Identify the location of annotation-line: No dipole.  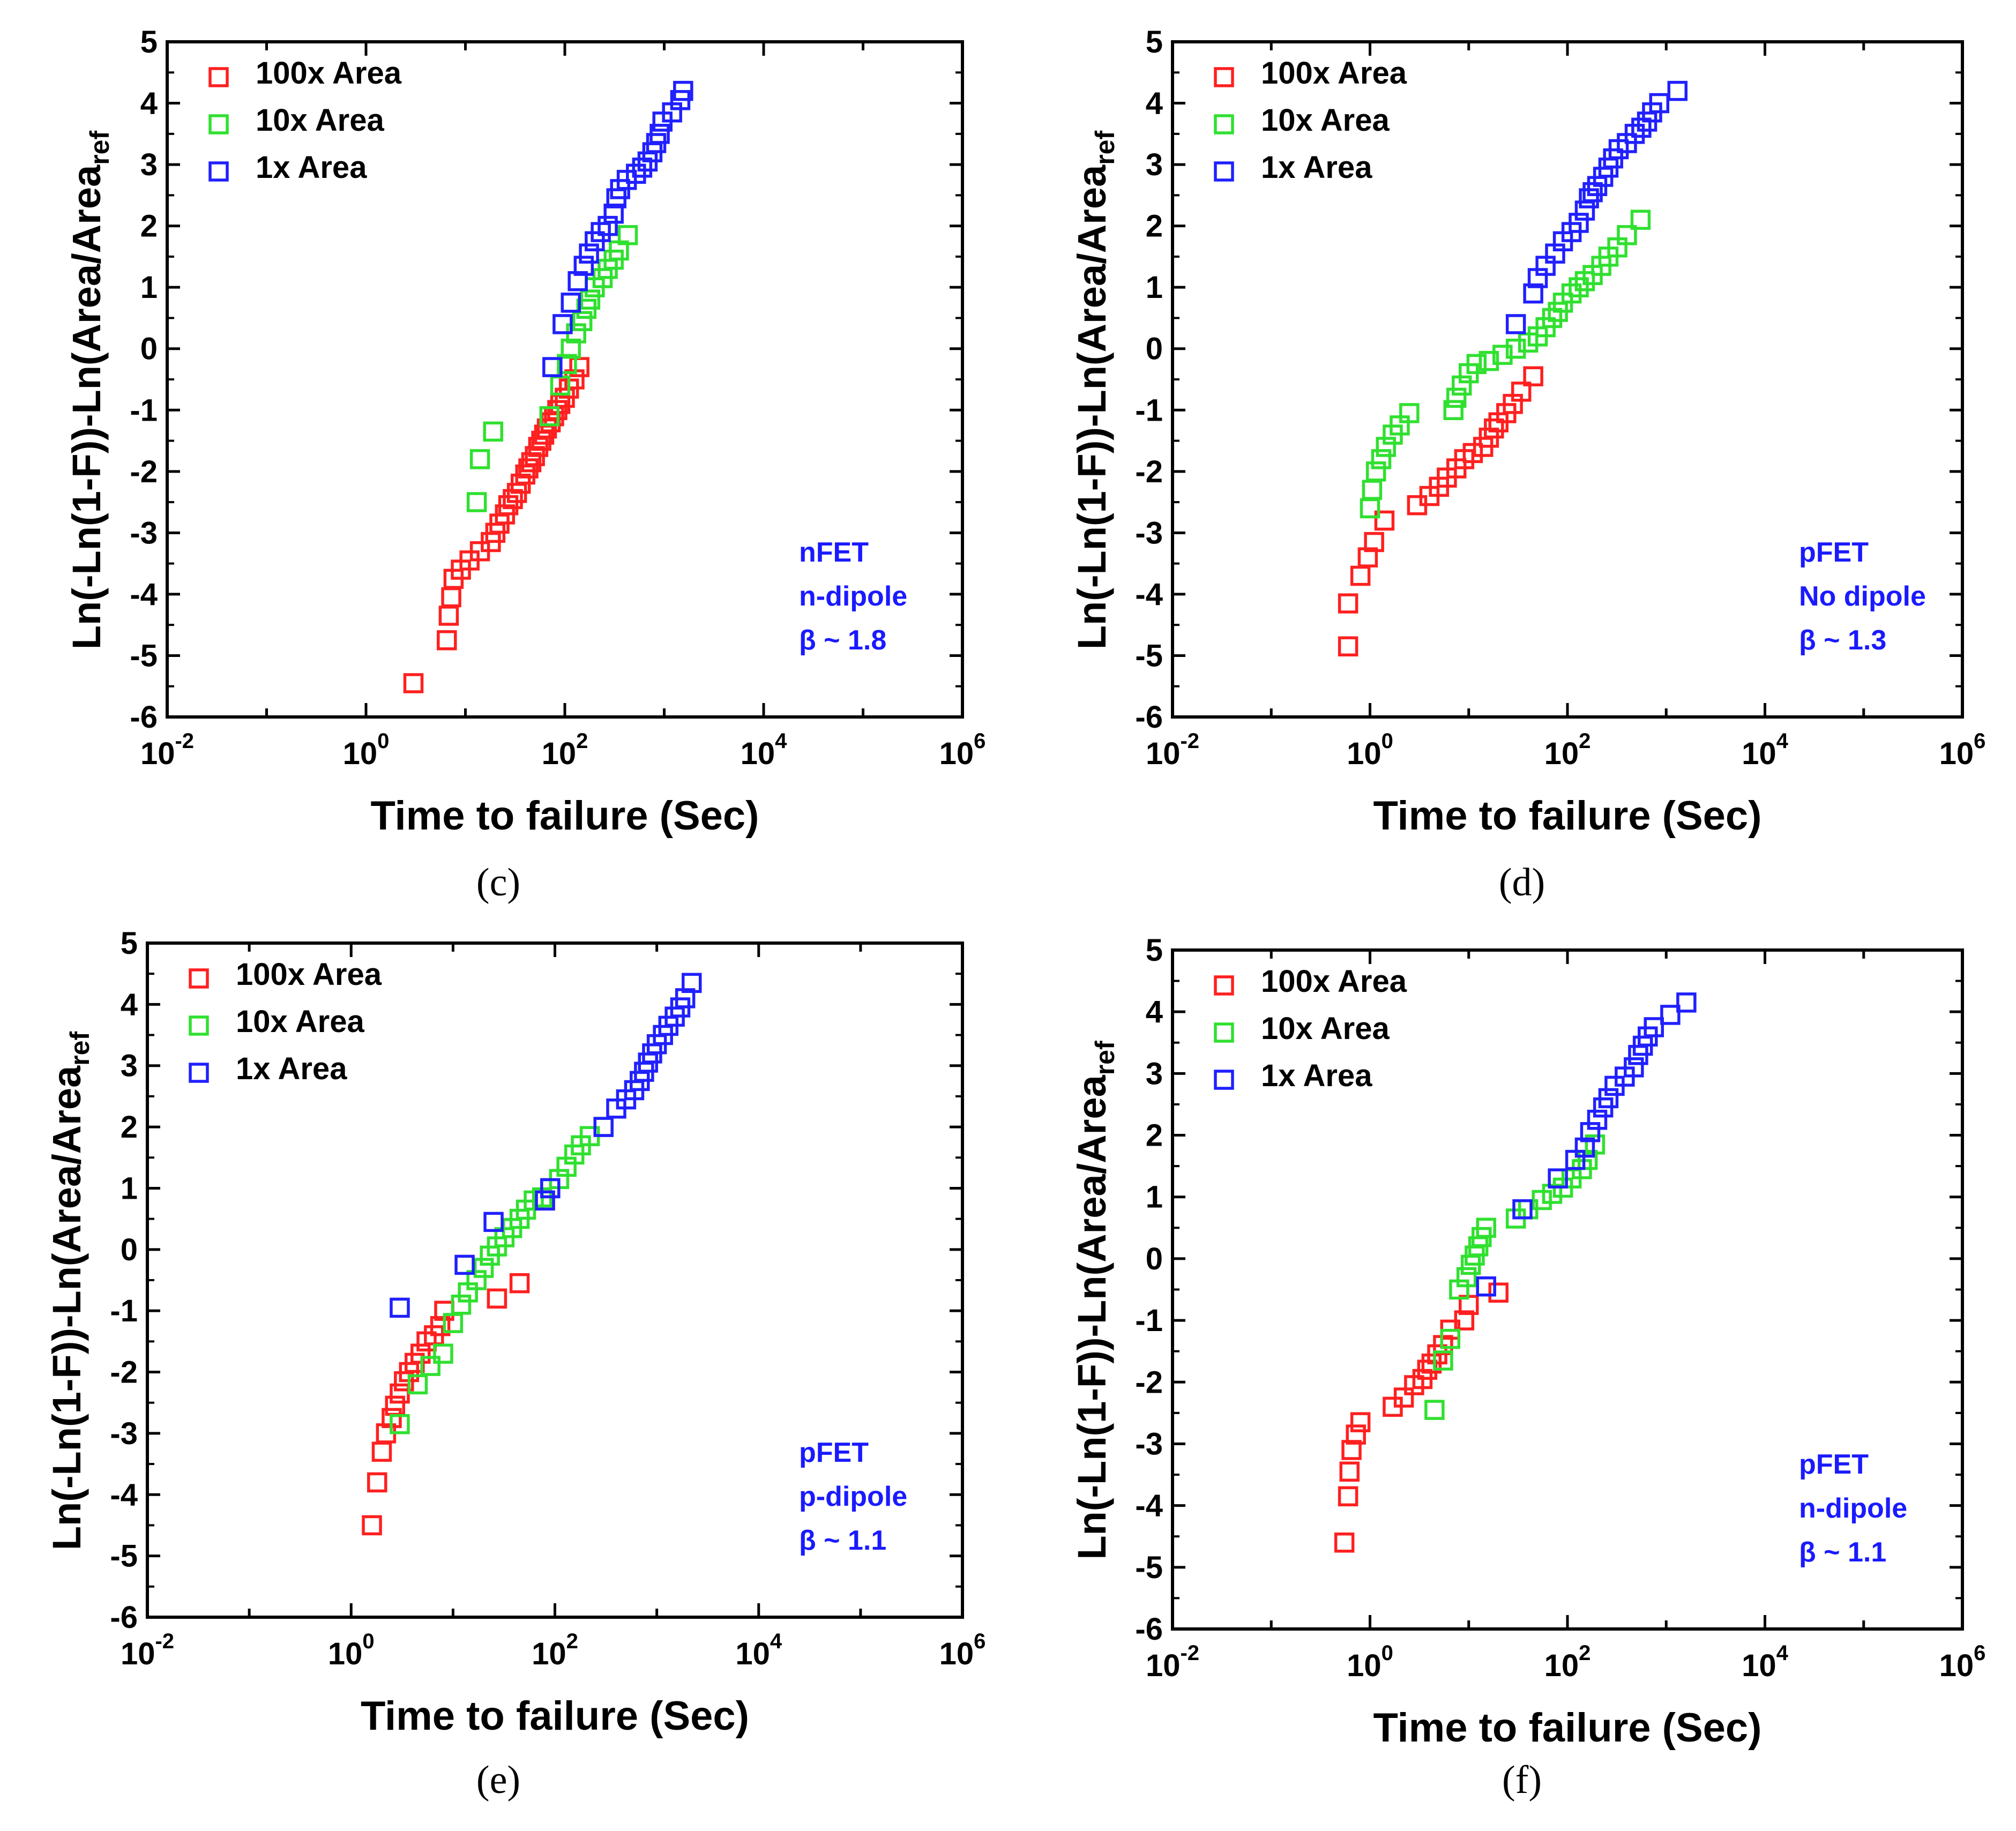
(1862, 596).